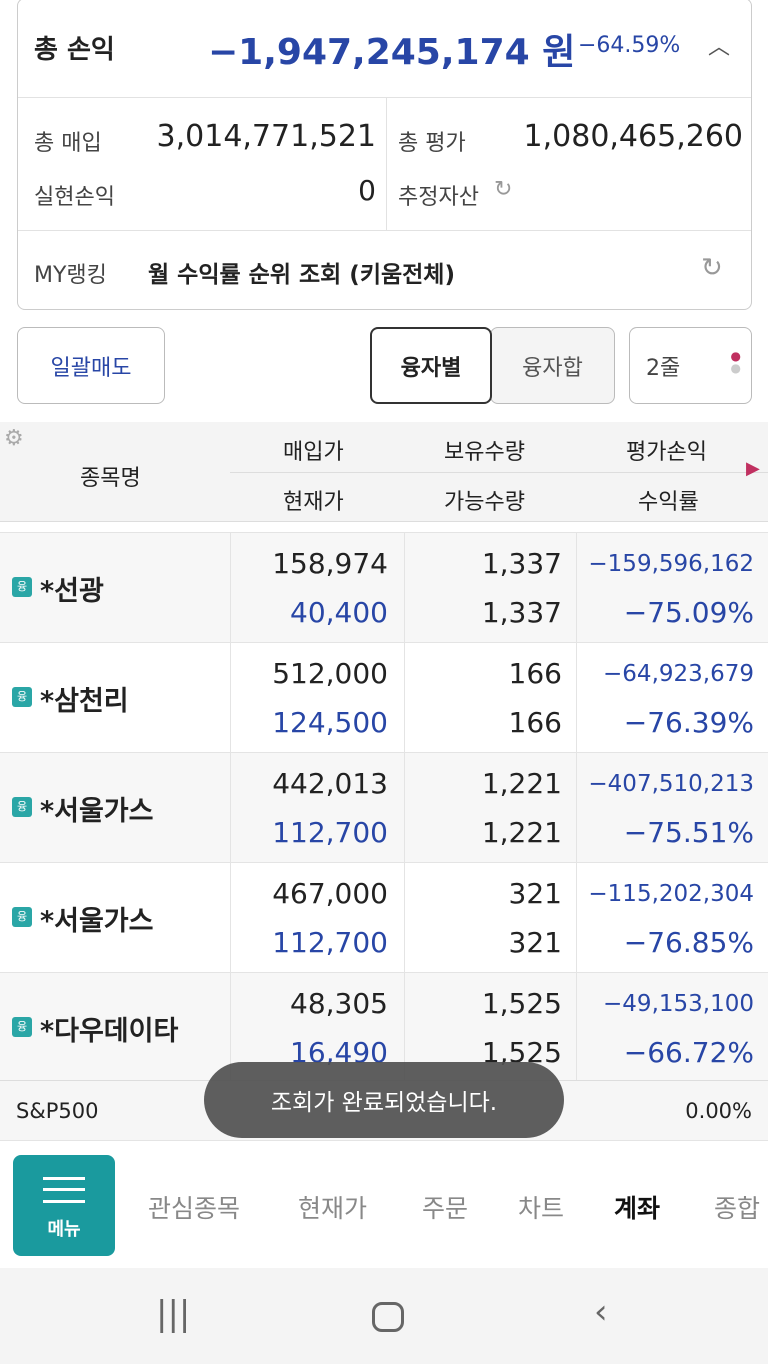 Image resolution: width=768 pixels, height=1364 pixels. What do you see at coordinates (521, 1003) in the screenshot?
I see `quantity: 1,525` at bounding box center [521, 1003].